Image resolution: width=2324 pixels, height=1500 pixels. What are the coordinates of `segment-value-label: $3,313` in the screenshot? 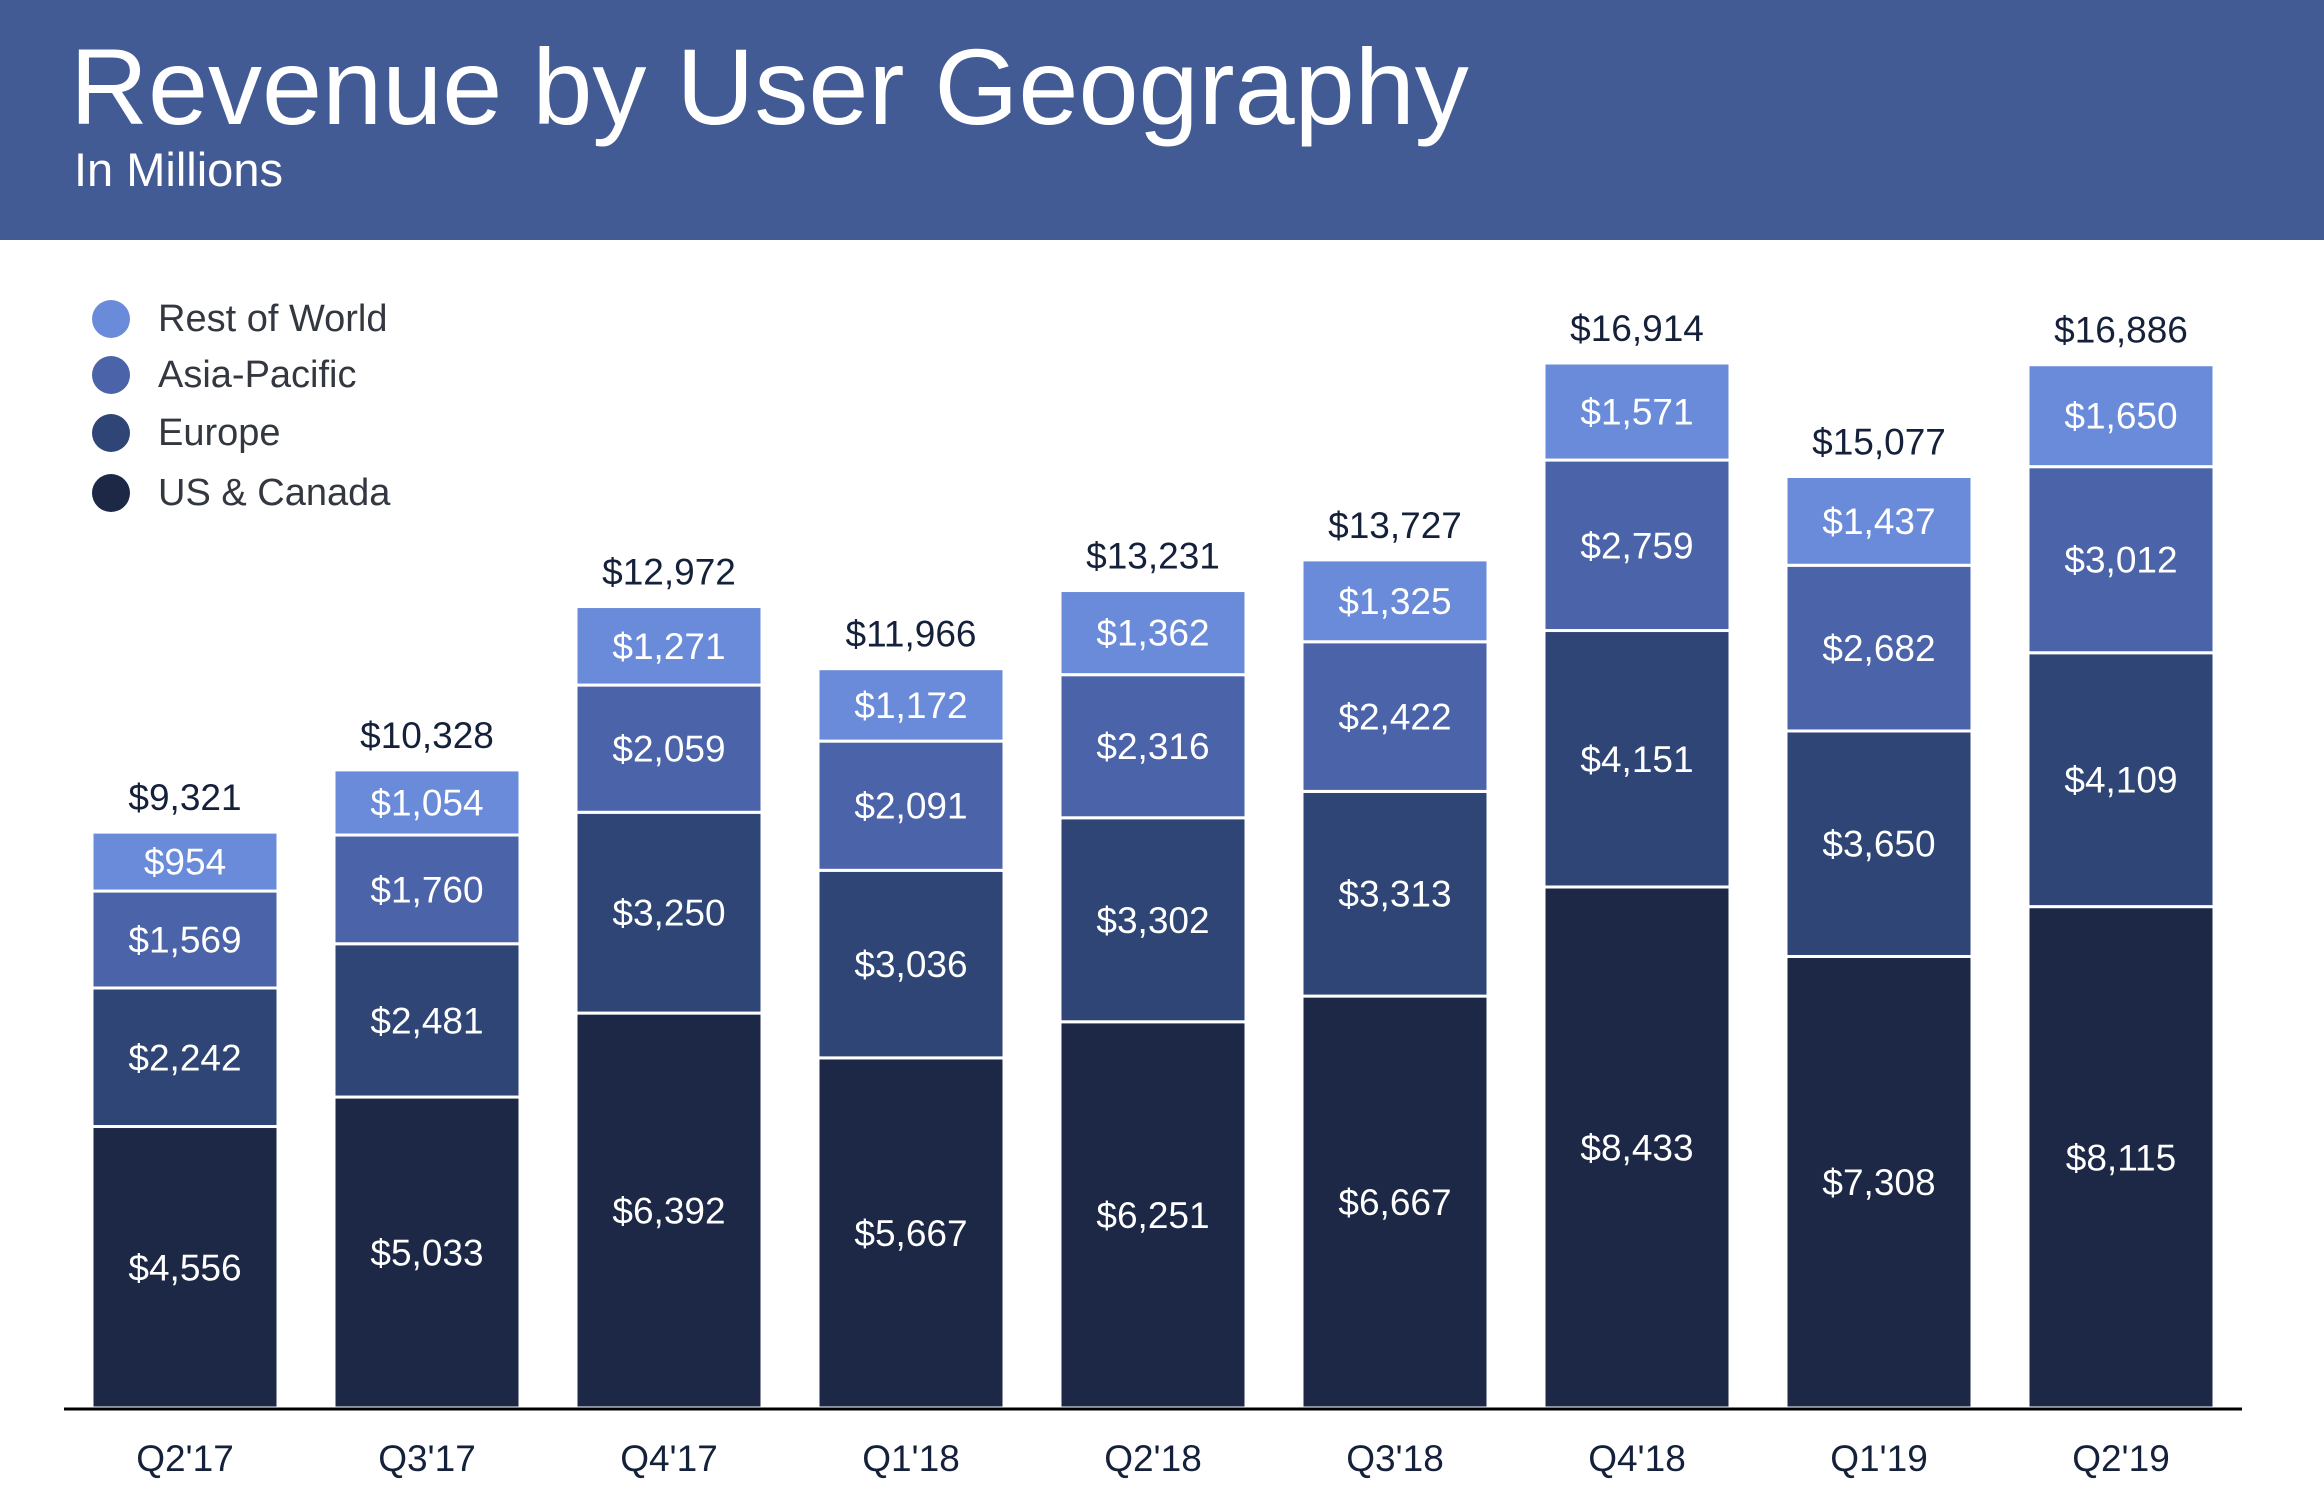 It's located at (1394, 894).